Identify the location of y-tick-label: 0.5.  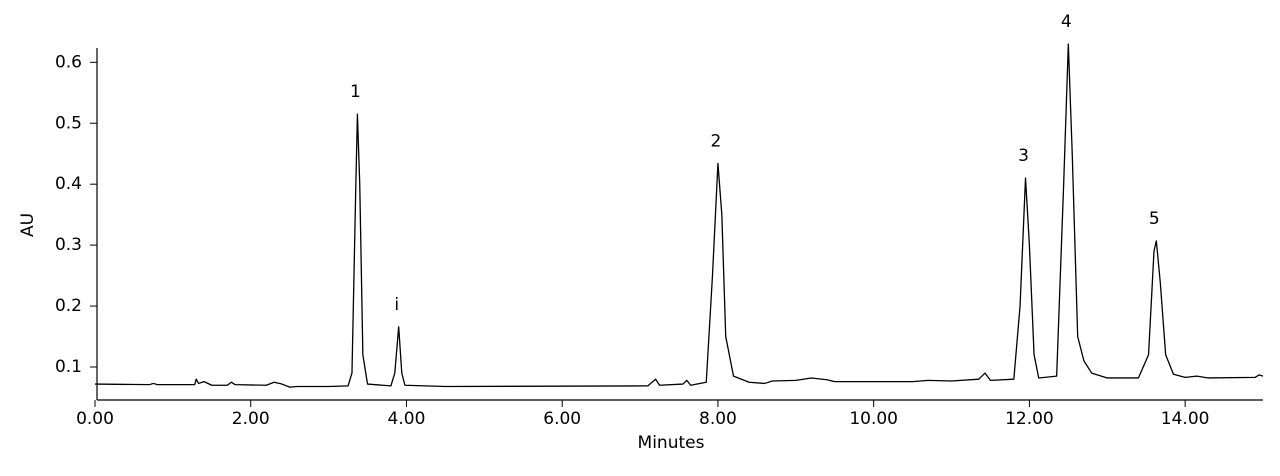
(68, 123).